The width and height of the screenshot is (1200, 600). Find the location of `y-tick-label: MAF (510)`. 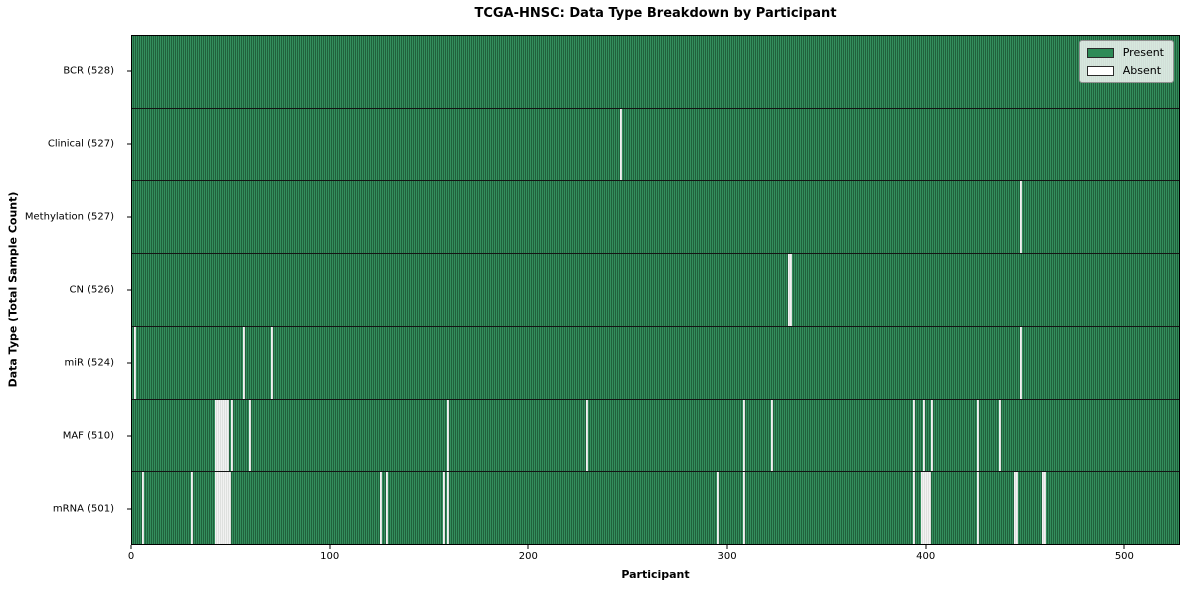

y-tick-label: MAF (510) is located at coordinates (88, 436).